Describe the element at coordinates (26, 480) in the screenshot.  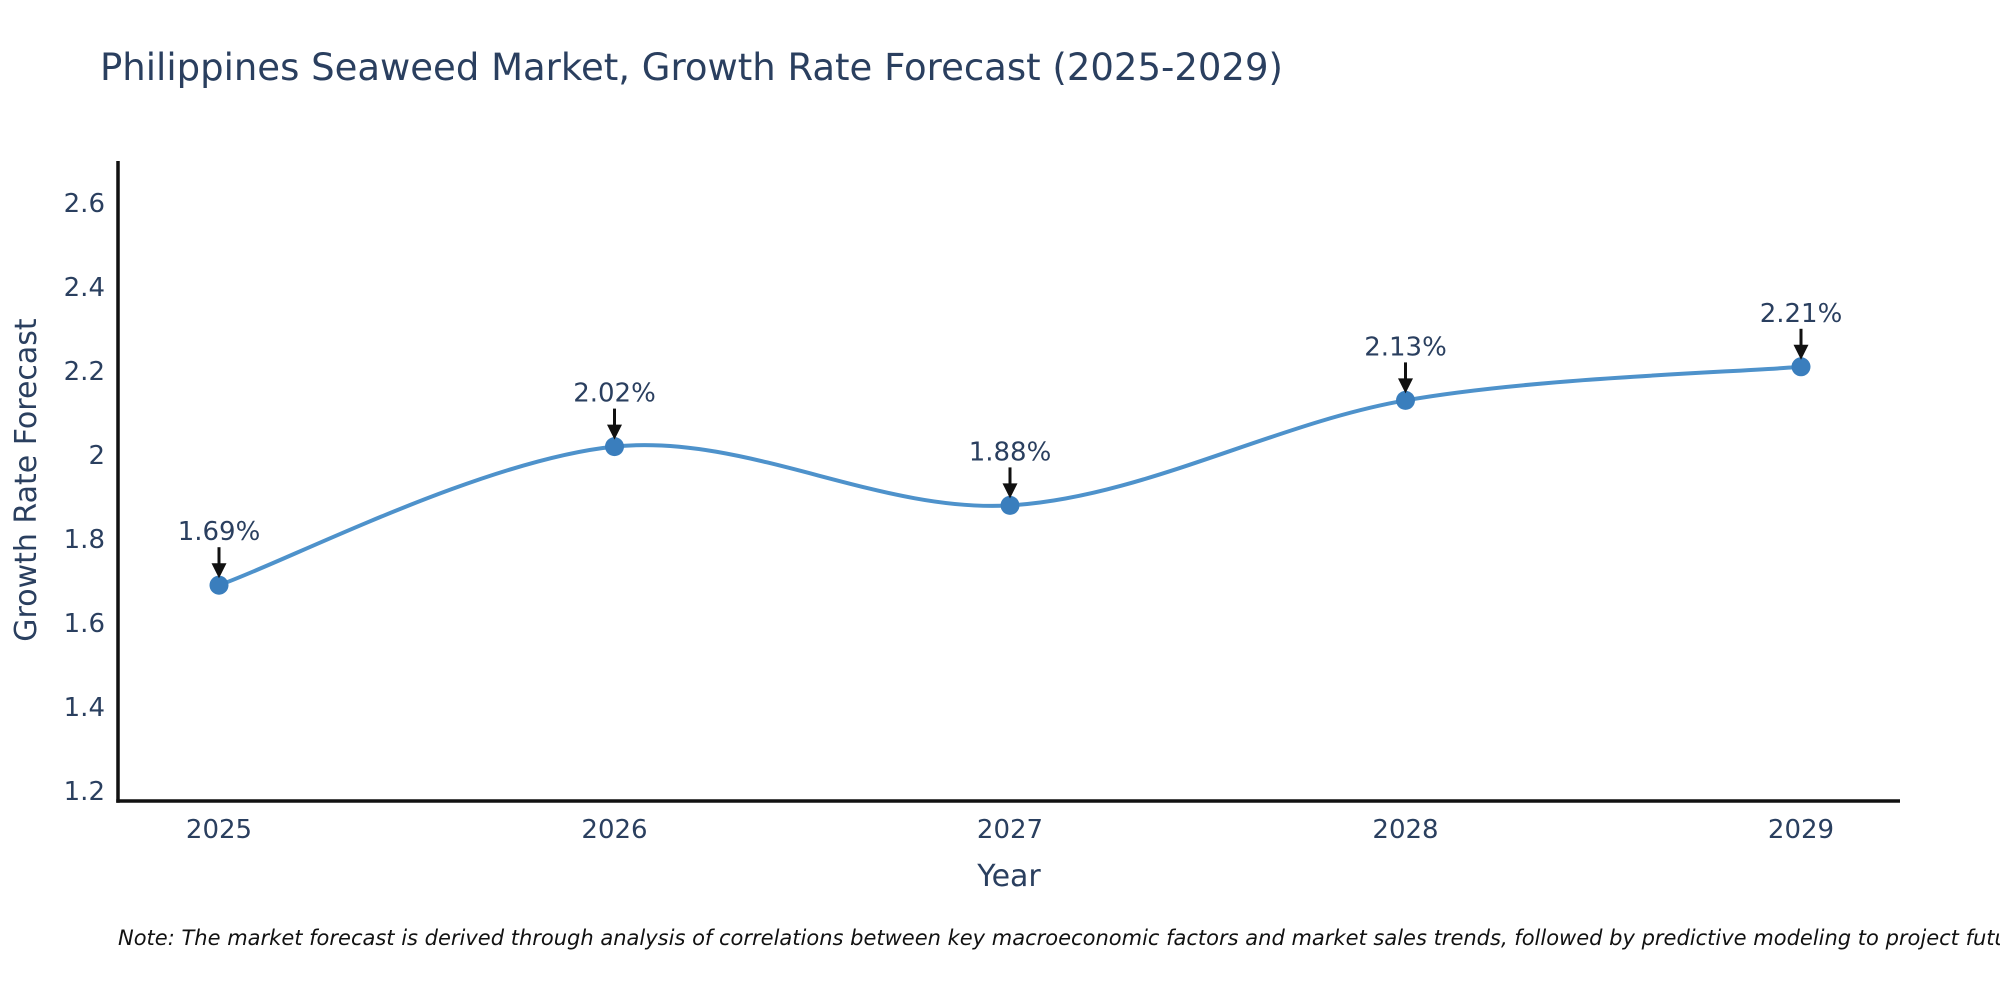
I see `y-axis-title: Growth Rate Forecast` at that location.